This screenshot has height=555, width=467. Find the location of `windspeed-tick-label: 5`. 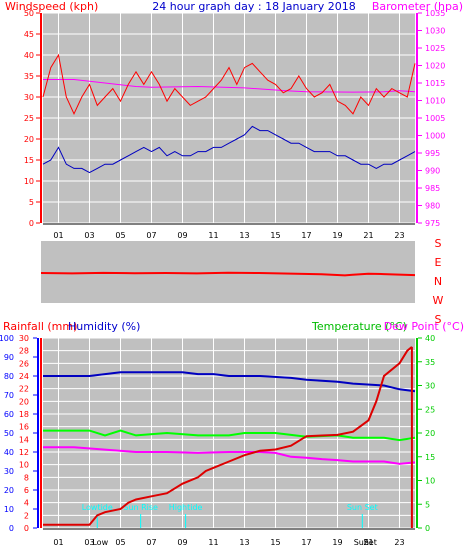

windspeed-tick-label: 5 is located at coordinates (31, 202).